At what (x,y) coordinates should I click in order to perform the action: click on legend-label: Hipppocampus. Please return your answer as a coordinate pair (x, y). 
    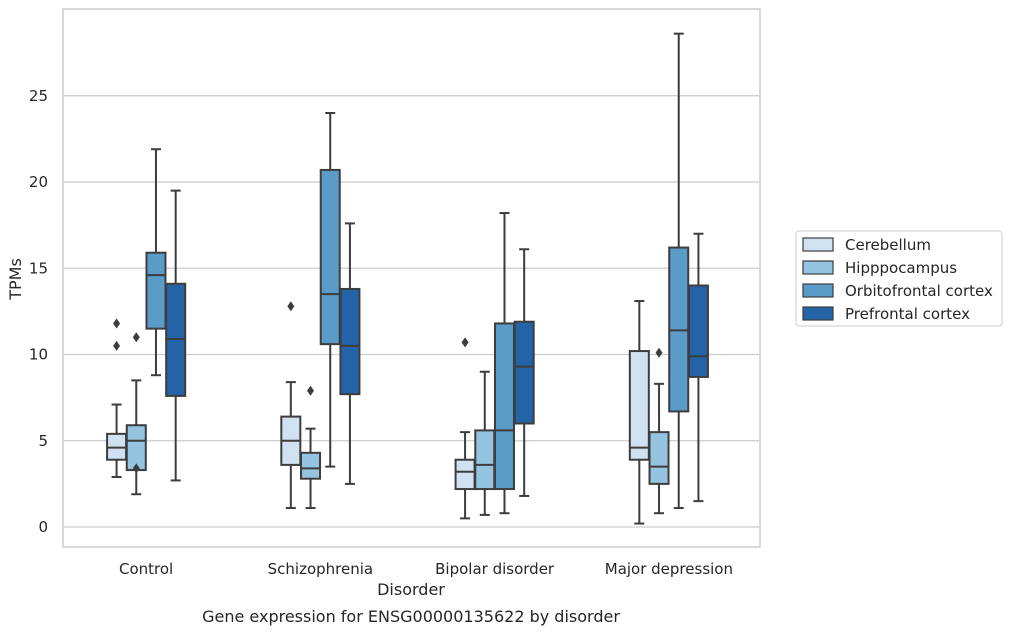
    Looking at the image, I should click on (901, 268).